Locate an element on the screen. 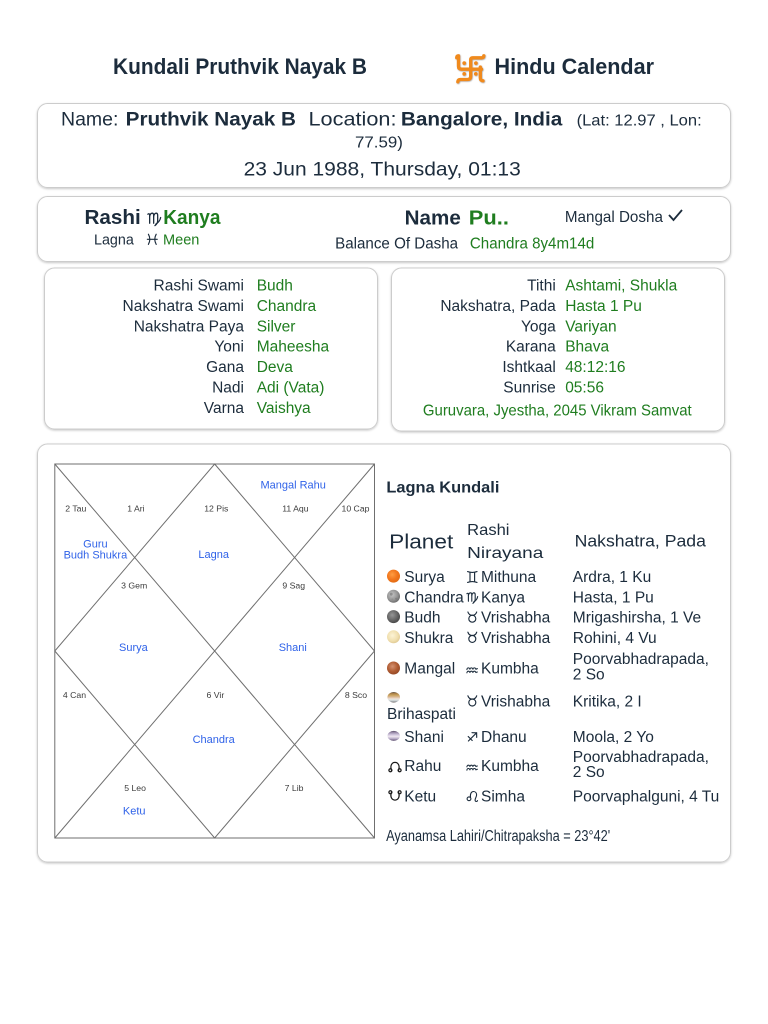  svg-text: Karana is located at coordinates (531, 347).